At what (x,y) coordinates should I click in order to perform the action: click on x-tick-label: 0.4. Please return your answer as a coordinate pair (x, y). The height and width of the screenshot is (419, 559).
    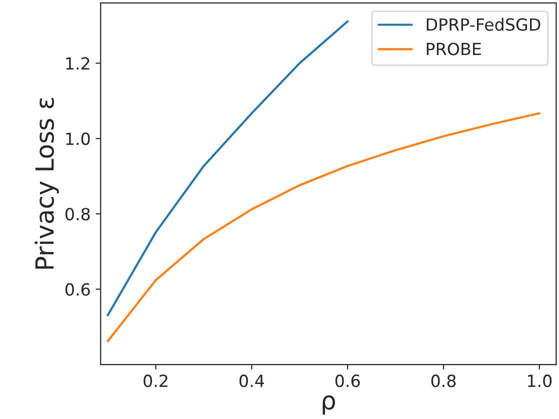
    Looking at the image, I should click on (252, 381).